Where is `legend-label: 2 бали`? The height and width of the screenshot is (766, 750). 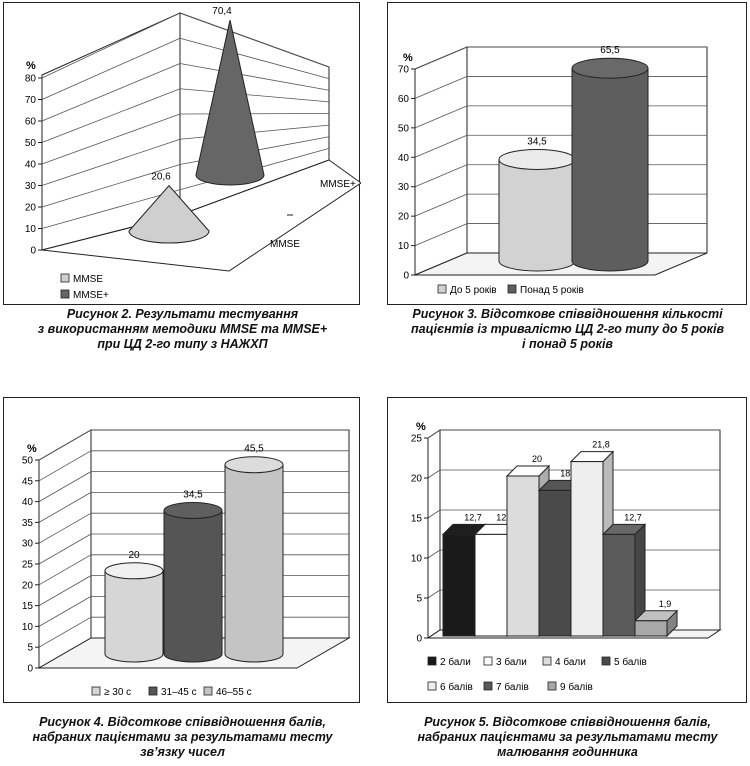
legend-label: 2 бали is located at coordinates (455, 662).